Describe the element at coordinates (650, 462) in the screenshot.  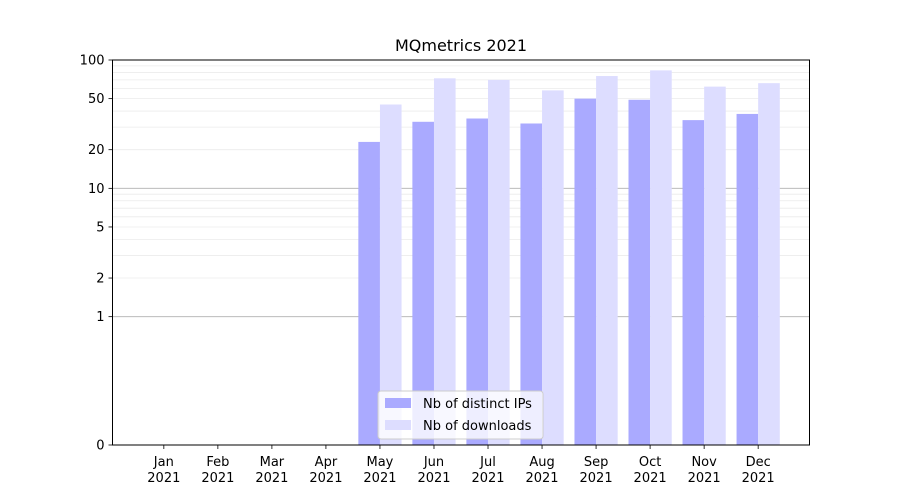
I see `x-tick-label-month: Oct` at that location.